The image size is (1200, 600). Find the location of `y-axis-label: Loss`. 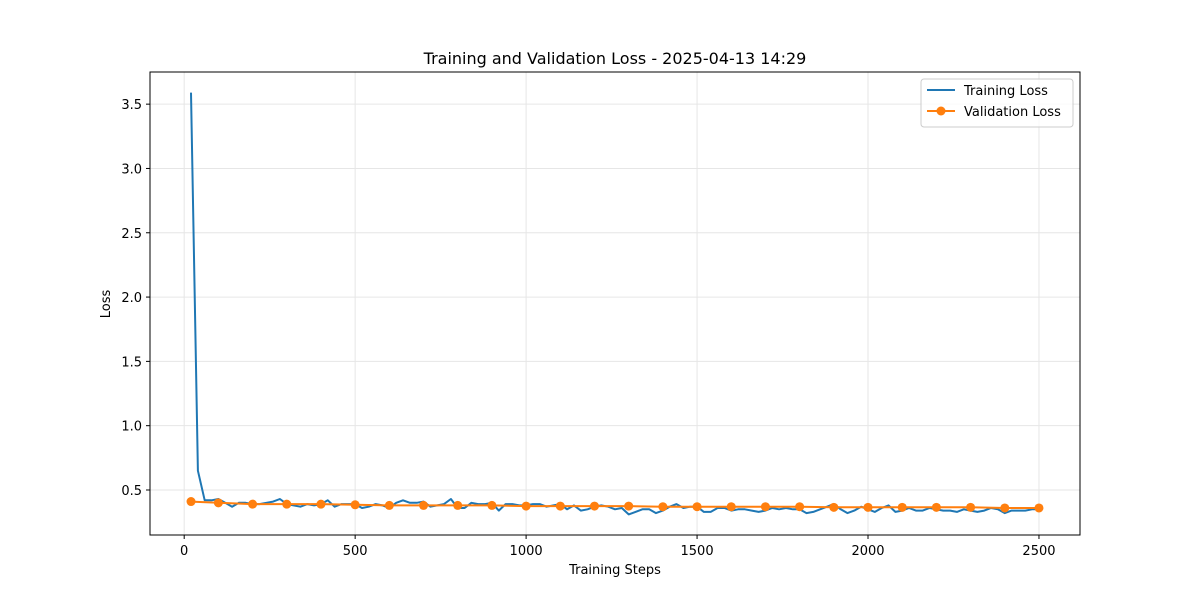

y-axis-label: Loss is located at coordinates (106, 304).